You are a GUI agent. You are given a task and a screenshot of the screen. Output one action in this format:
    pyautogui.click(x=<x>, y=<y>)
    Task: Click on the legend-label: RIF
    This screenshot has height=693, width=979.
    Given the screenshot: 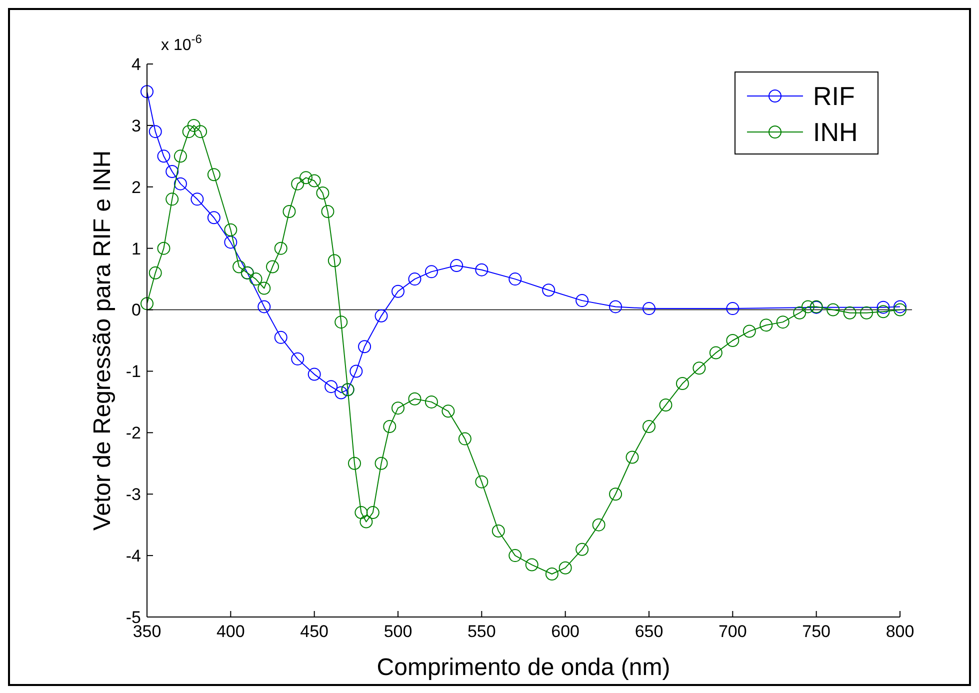 What is the action you would take?
    pyautogui.click(x=834, y=96)
    